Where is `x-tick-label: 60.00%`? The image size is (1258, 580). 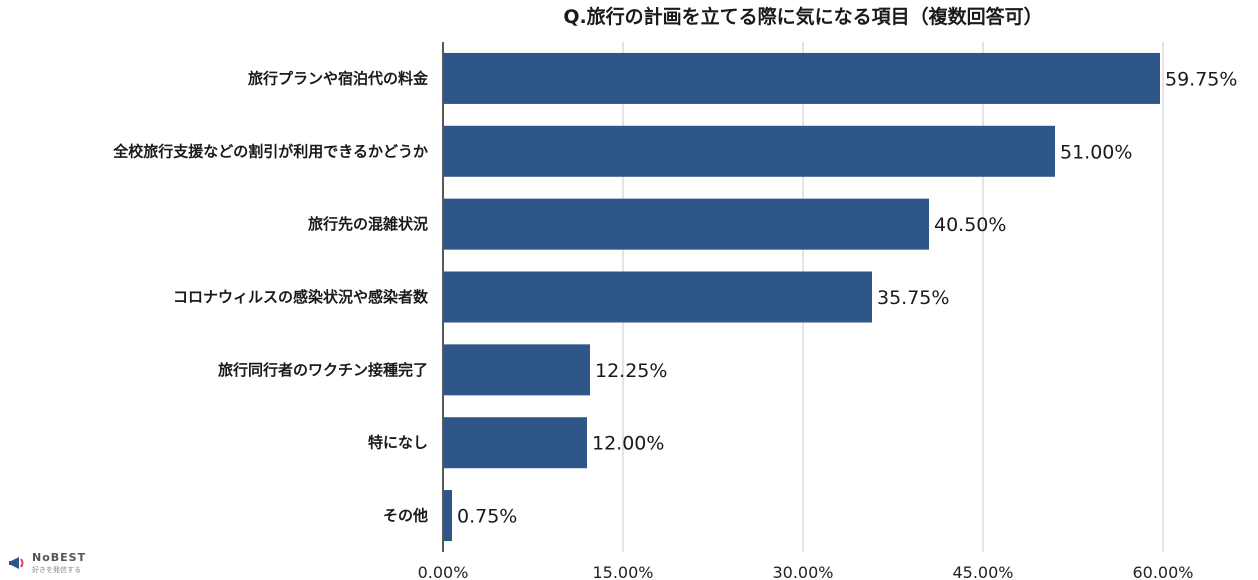
x-tick-label: 60.00% is located at coordinates (1162, 571).